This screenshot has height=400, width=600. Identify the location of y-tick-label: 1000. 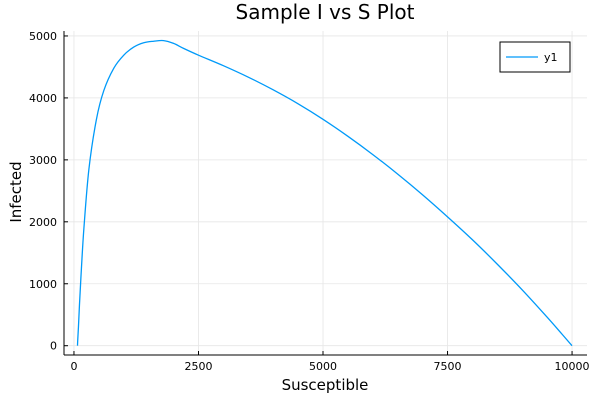
(43, 284).